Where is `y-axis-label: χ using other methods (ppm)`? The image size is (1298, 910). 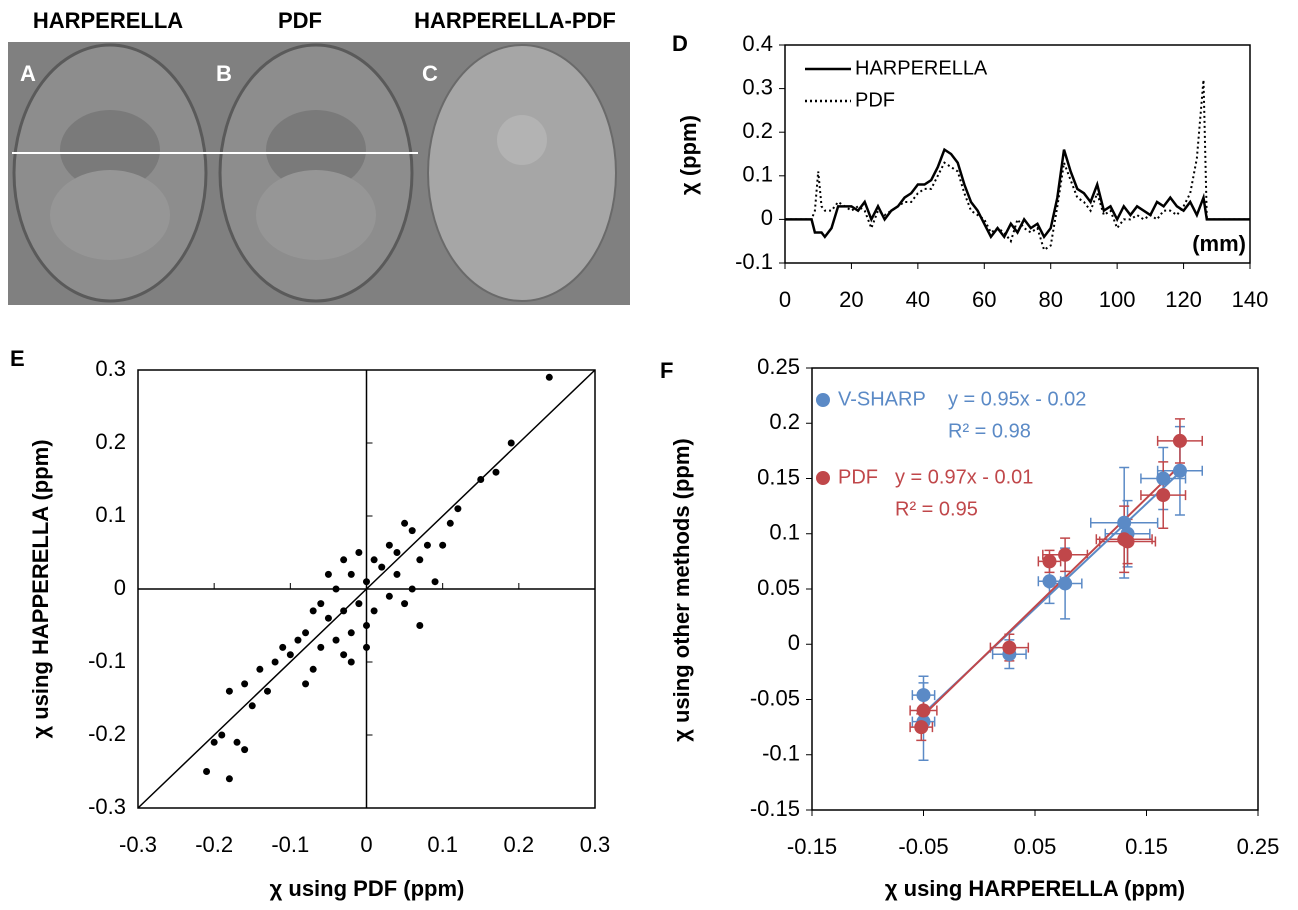
y-axis-label: χ using other methods (ppm) is located at coordinates (681, 590).